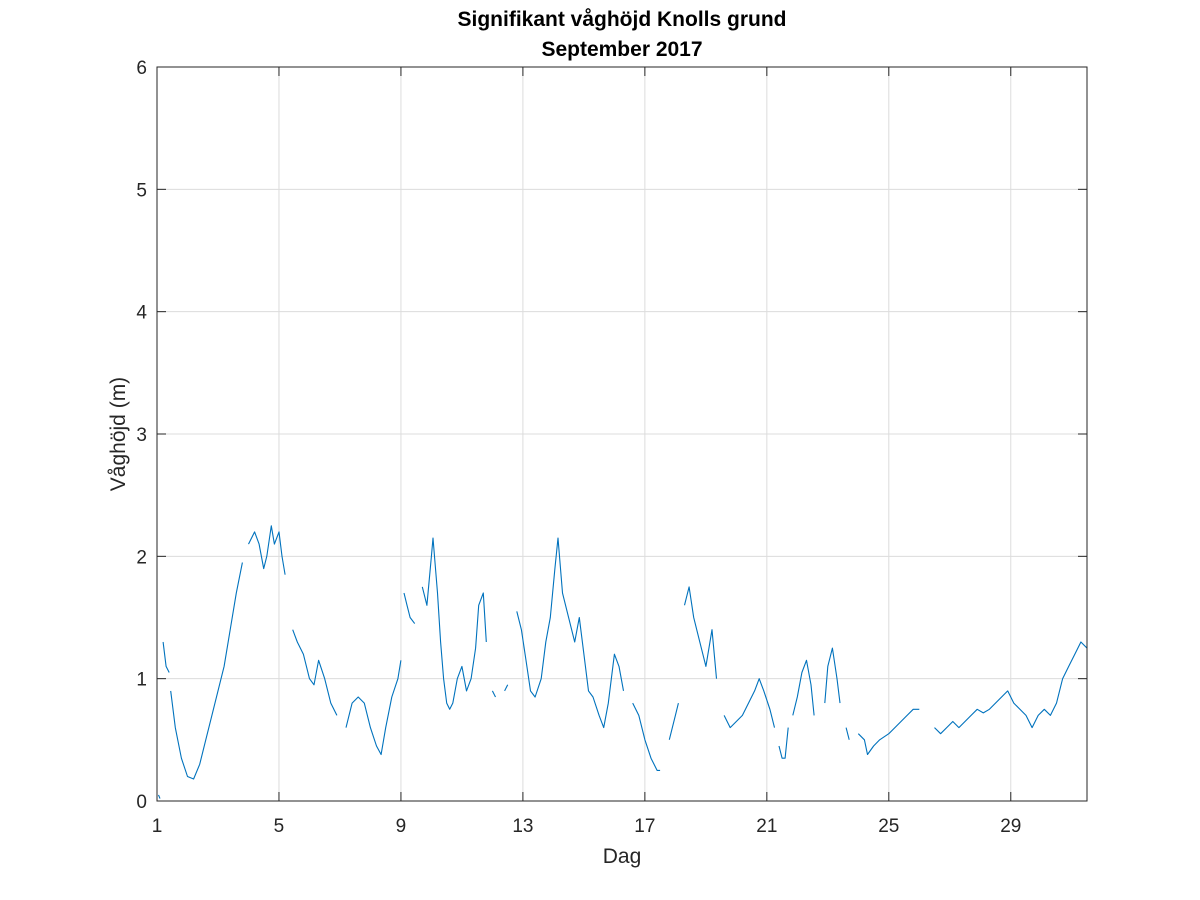 This screenshot has width=1200, height=900. Describe the element at coordinates (141, 557) in the screenshot. I see `y-tick-label: 2` at that location.